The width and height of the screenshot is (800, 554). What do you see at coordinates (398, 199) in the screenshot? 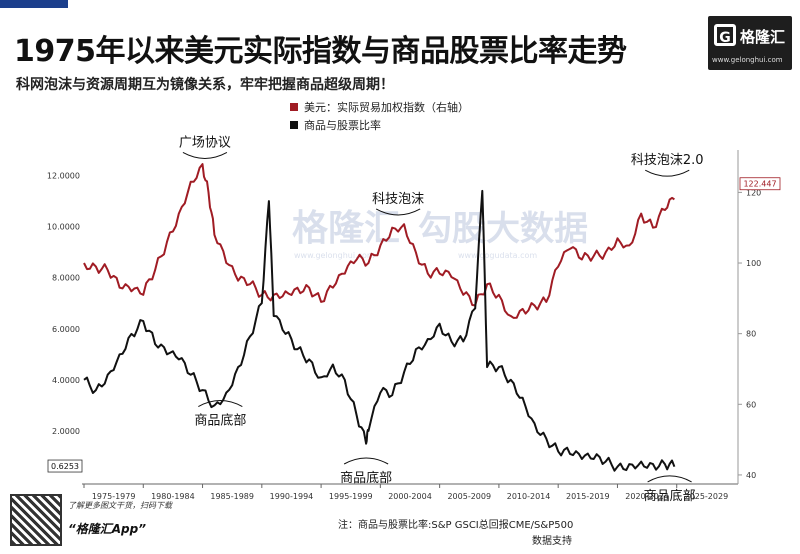
I see `annotation-label: 科技泡沫` at bounding box center [398, 199].